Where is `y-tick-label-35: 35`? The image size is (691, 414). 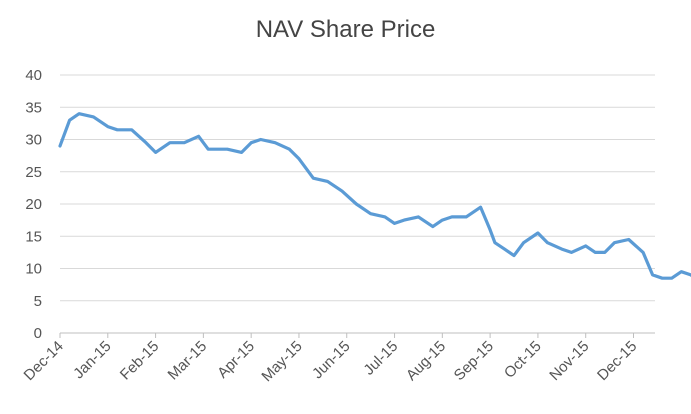 y-tick-label-35: 35 is located at coordinates (33, 107).